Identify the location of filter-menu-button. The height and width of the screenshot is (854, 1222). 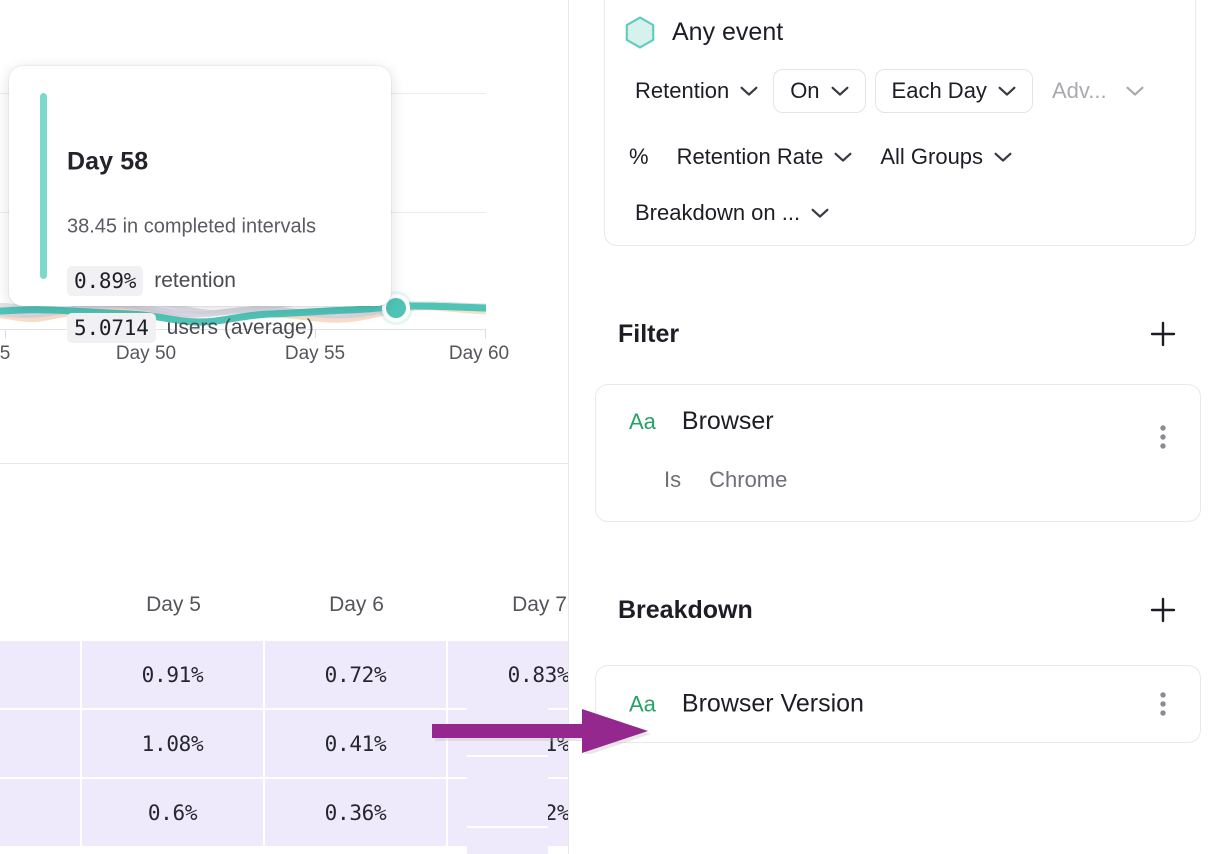
(1163, 437).